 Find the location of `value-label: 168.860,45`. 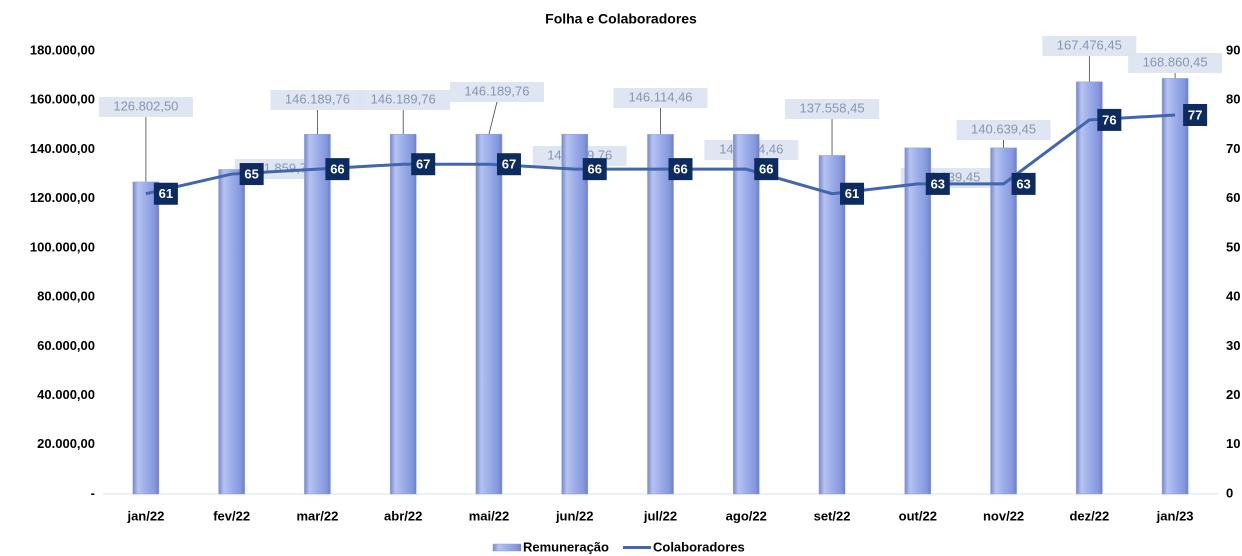

value-label: 168.860,45 is located at coordinates (1175, 61).